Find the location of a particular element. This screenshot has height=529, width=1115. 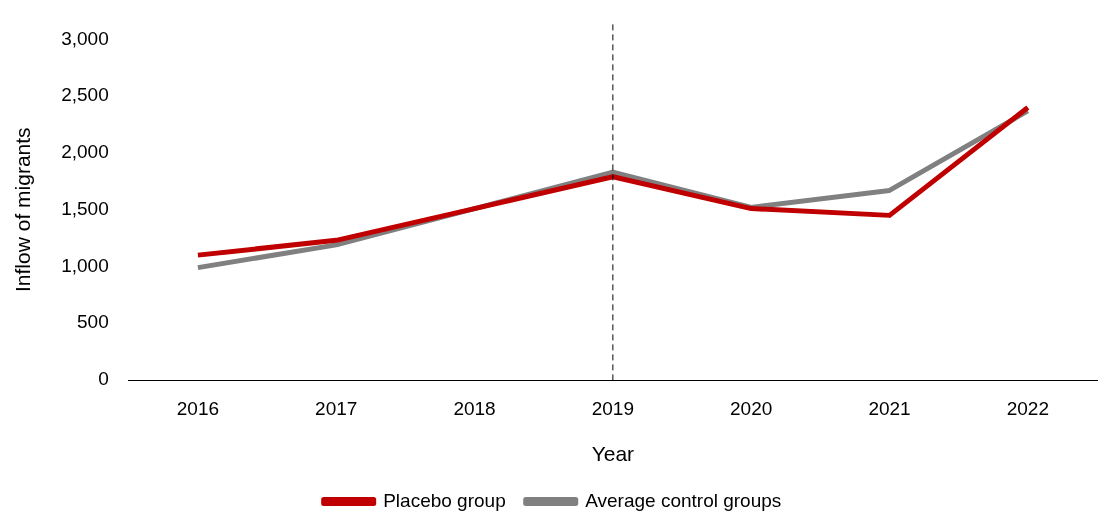

x-tick-label: 2016 is located at coordinates (198, 408).